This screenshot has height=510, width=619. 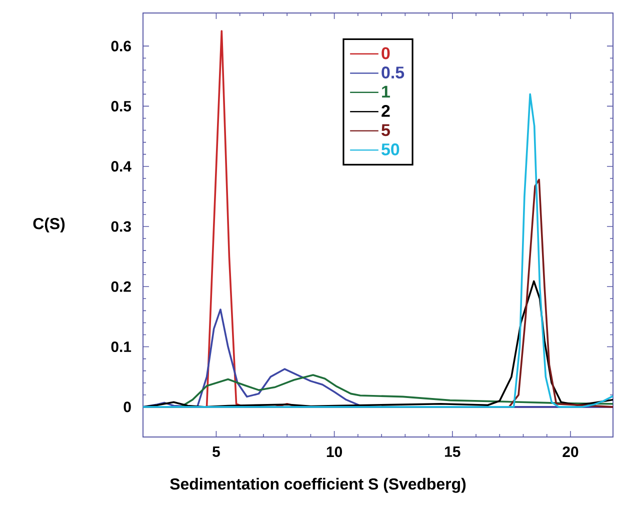 What do you see at coordinates (334, 452) in the screenshot?
I see `x-tick-label: 10` at bounding box center [334, 452].